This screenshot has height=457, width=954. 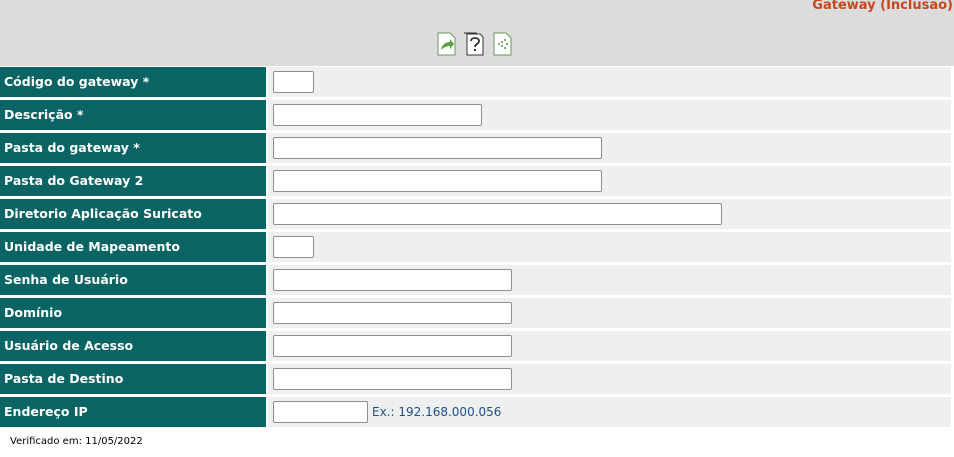 What do you see at coordinates (133, 346) in the screenshot?
I see `field-label: Usuário de Acesso` at bounding box center [133, 346].